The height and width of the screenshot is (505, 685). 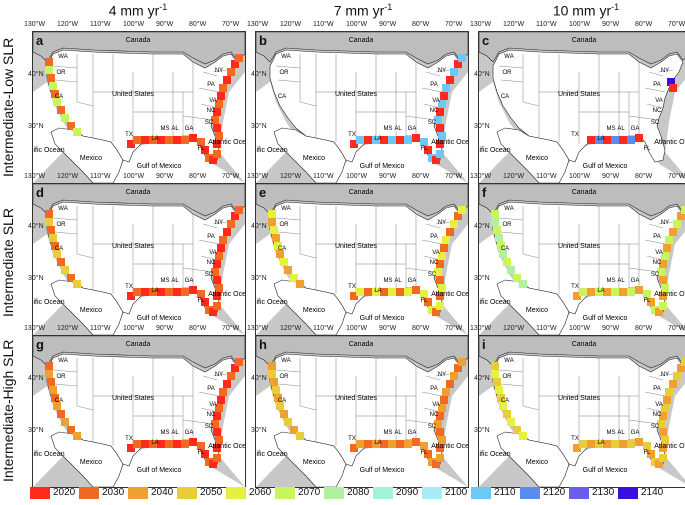 I want to click on label-atlantic: Atlantic Ocean, so click(x=449, y=294).